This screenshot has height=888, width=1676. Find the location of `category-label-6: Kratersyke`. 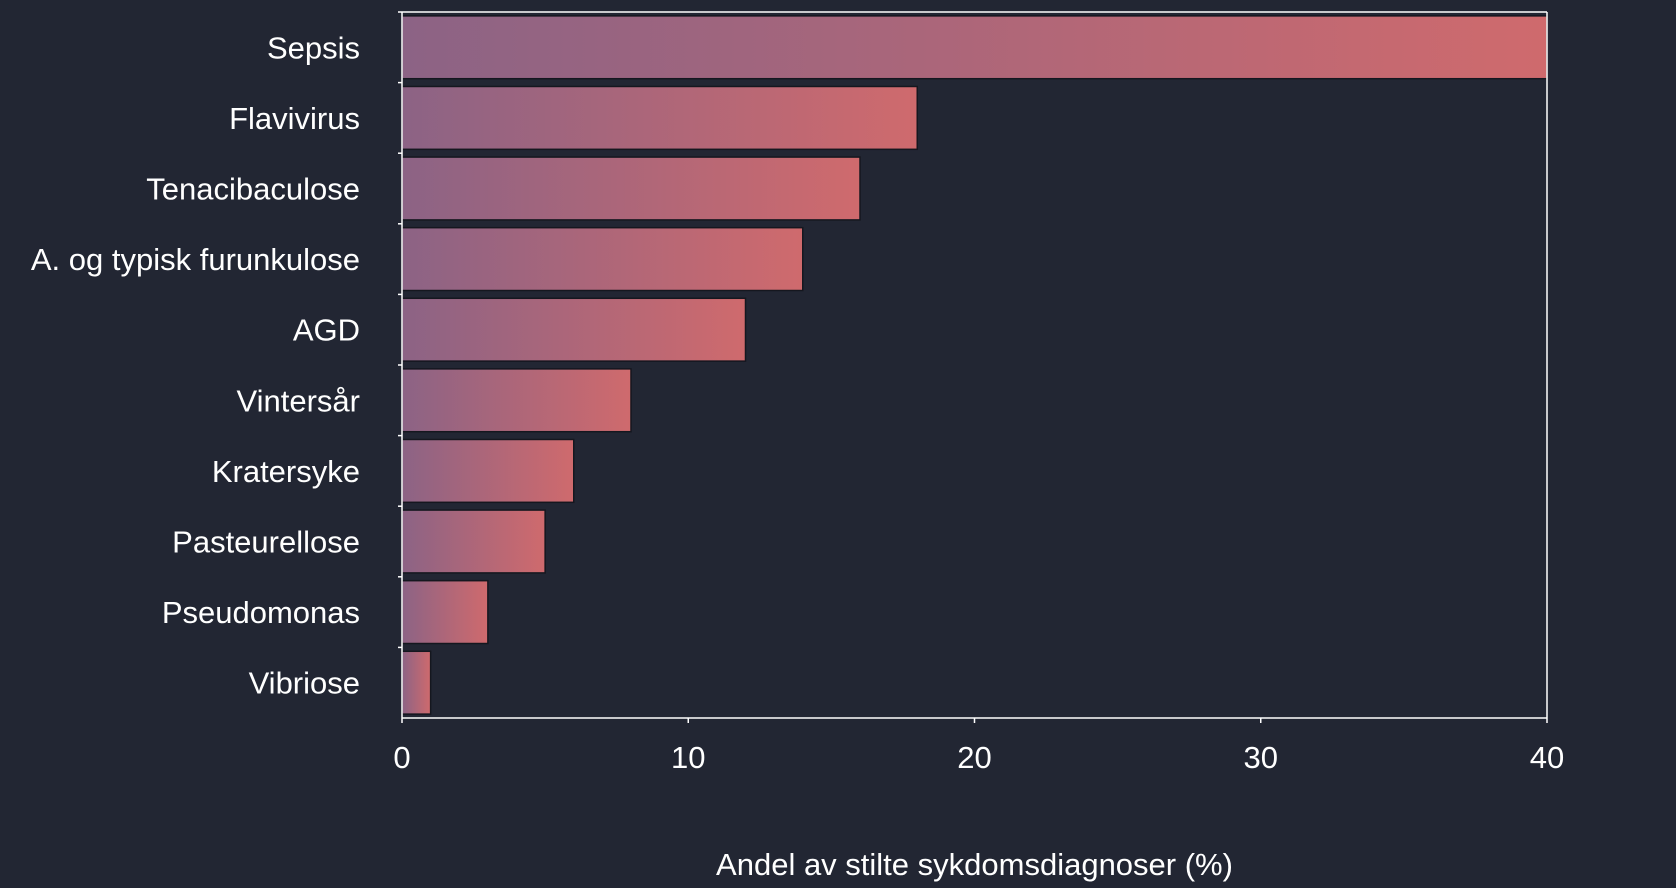

category-label-6: Kratersyke is located at coordinates (286, 471).